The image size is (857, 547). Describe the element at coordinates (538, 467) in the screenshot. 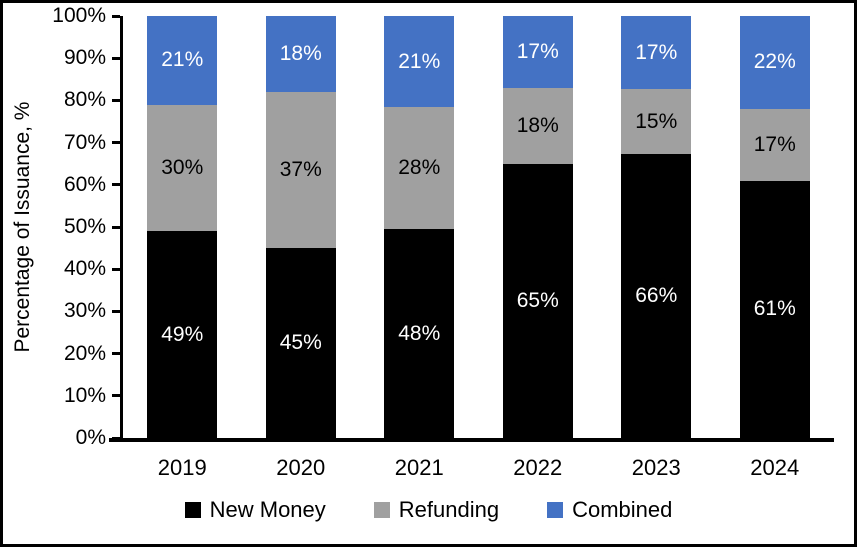

I see `x-tick-label-2022: 2022` at that location.